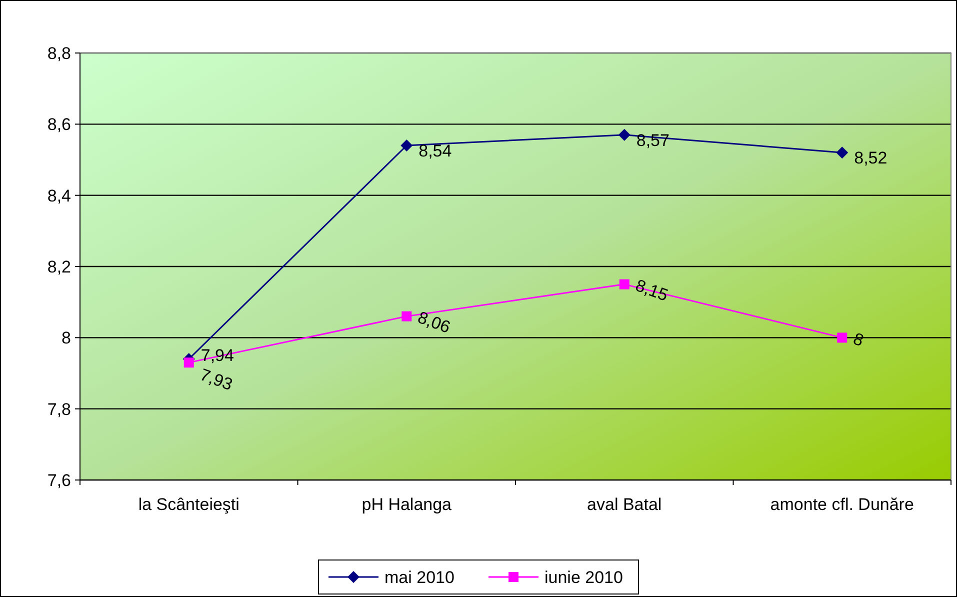 The height and width of the screenshot is (597, 957). Describe the element at coordinates (66, 338) in the screenshot. I see `y-tick-label: 8` at that location.